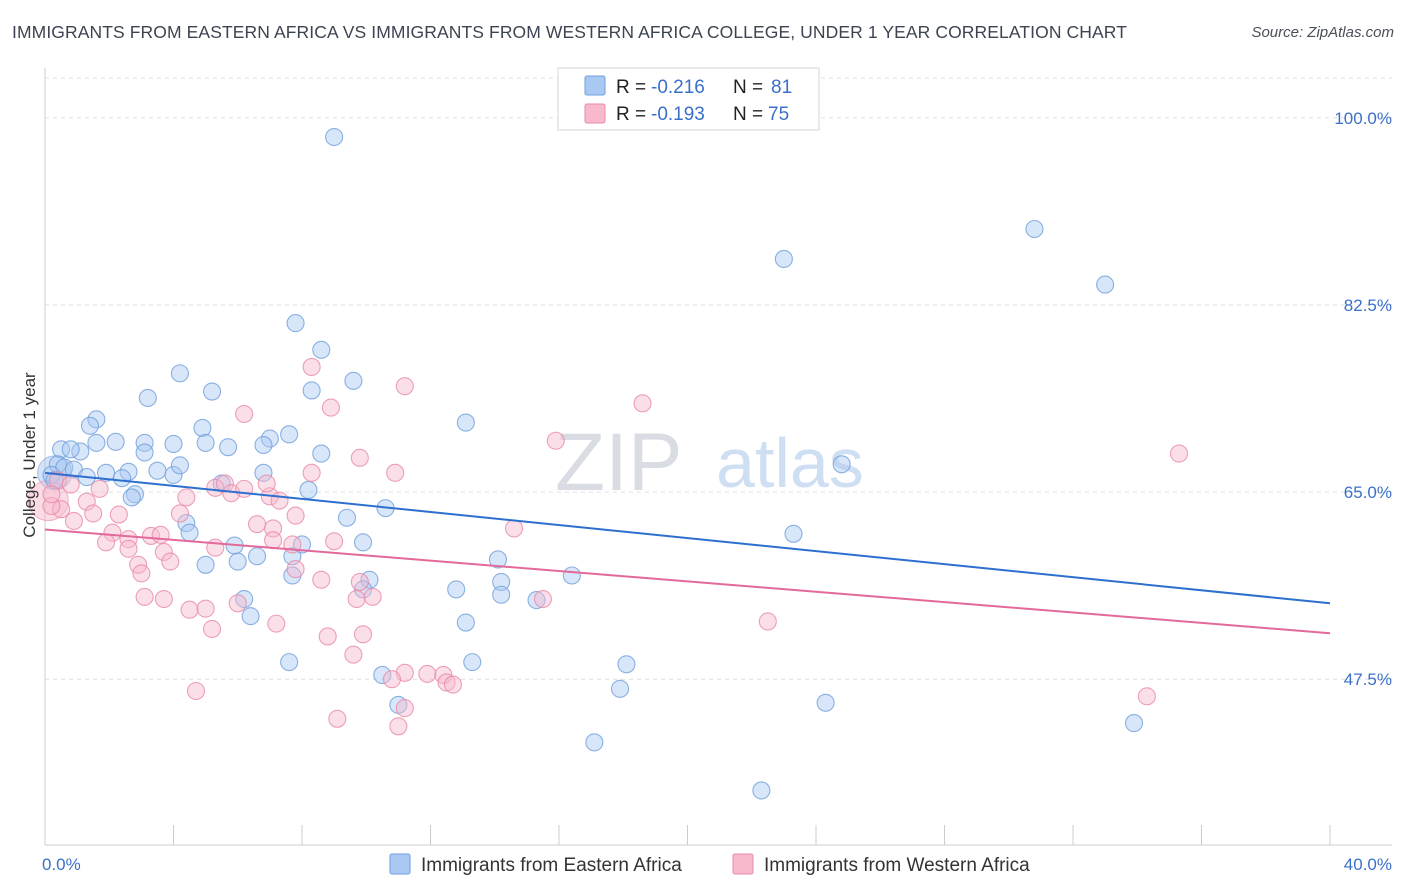 The height and width of the screenshot is (892, 1406). I want to click on bottom-legend-swatch-eastern, so click(400, 864).